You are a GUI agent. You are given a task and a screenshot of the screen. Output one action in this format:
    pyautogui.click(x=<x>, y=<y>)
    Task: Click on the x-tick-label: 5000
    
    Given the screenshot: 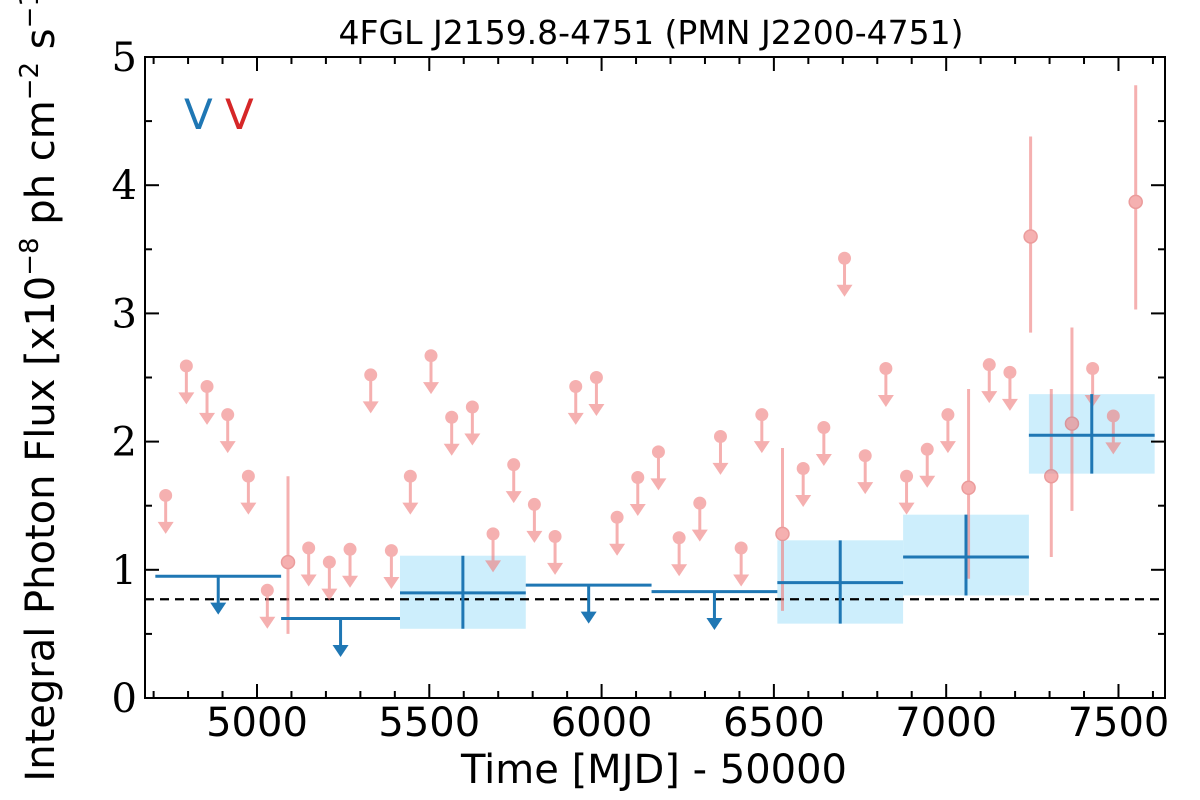 What is the action you would take?
    pyautogui.click(x=257, y=723)
    